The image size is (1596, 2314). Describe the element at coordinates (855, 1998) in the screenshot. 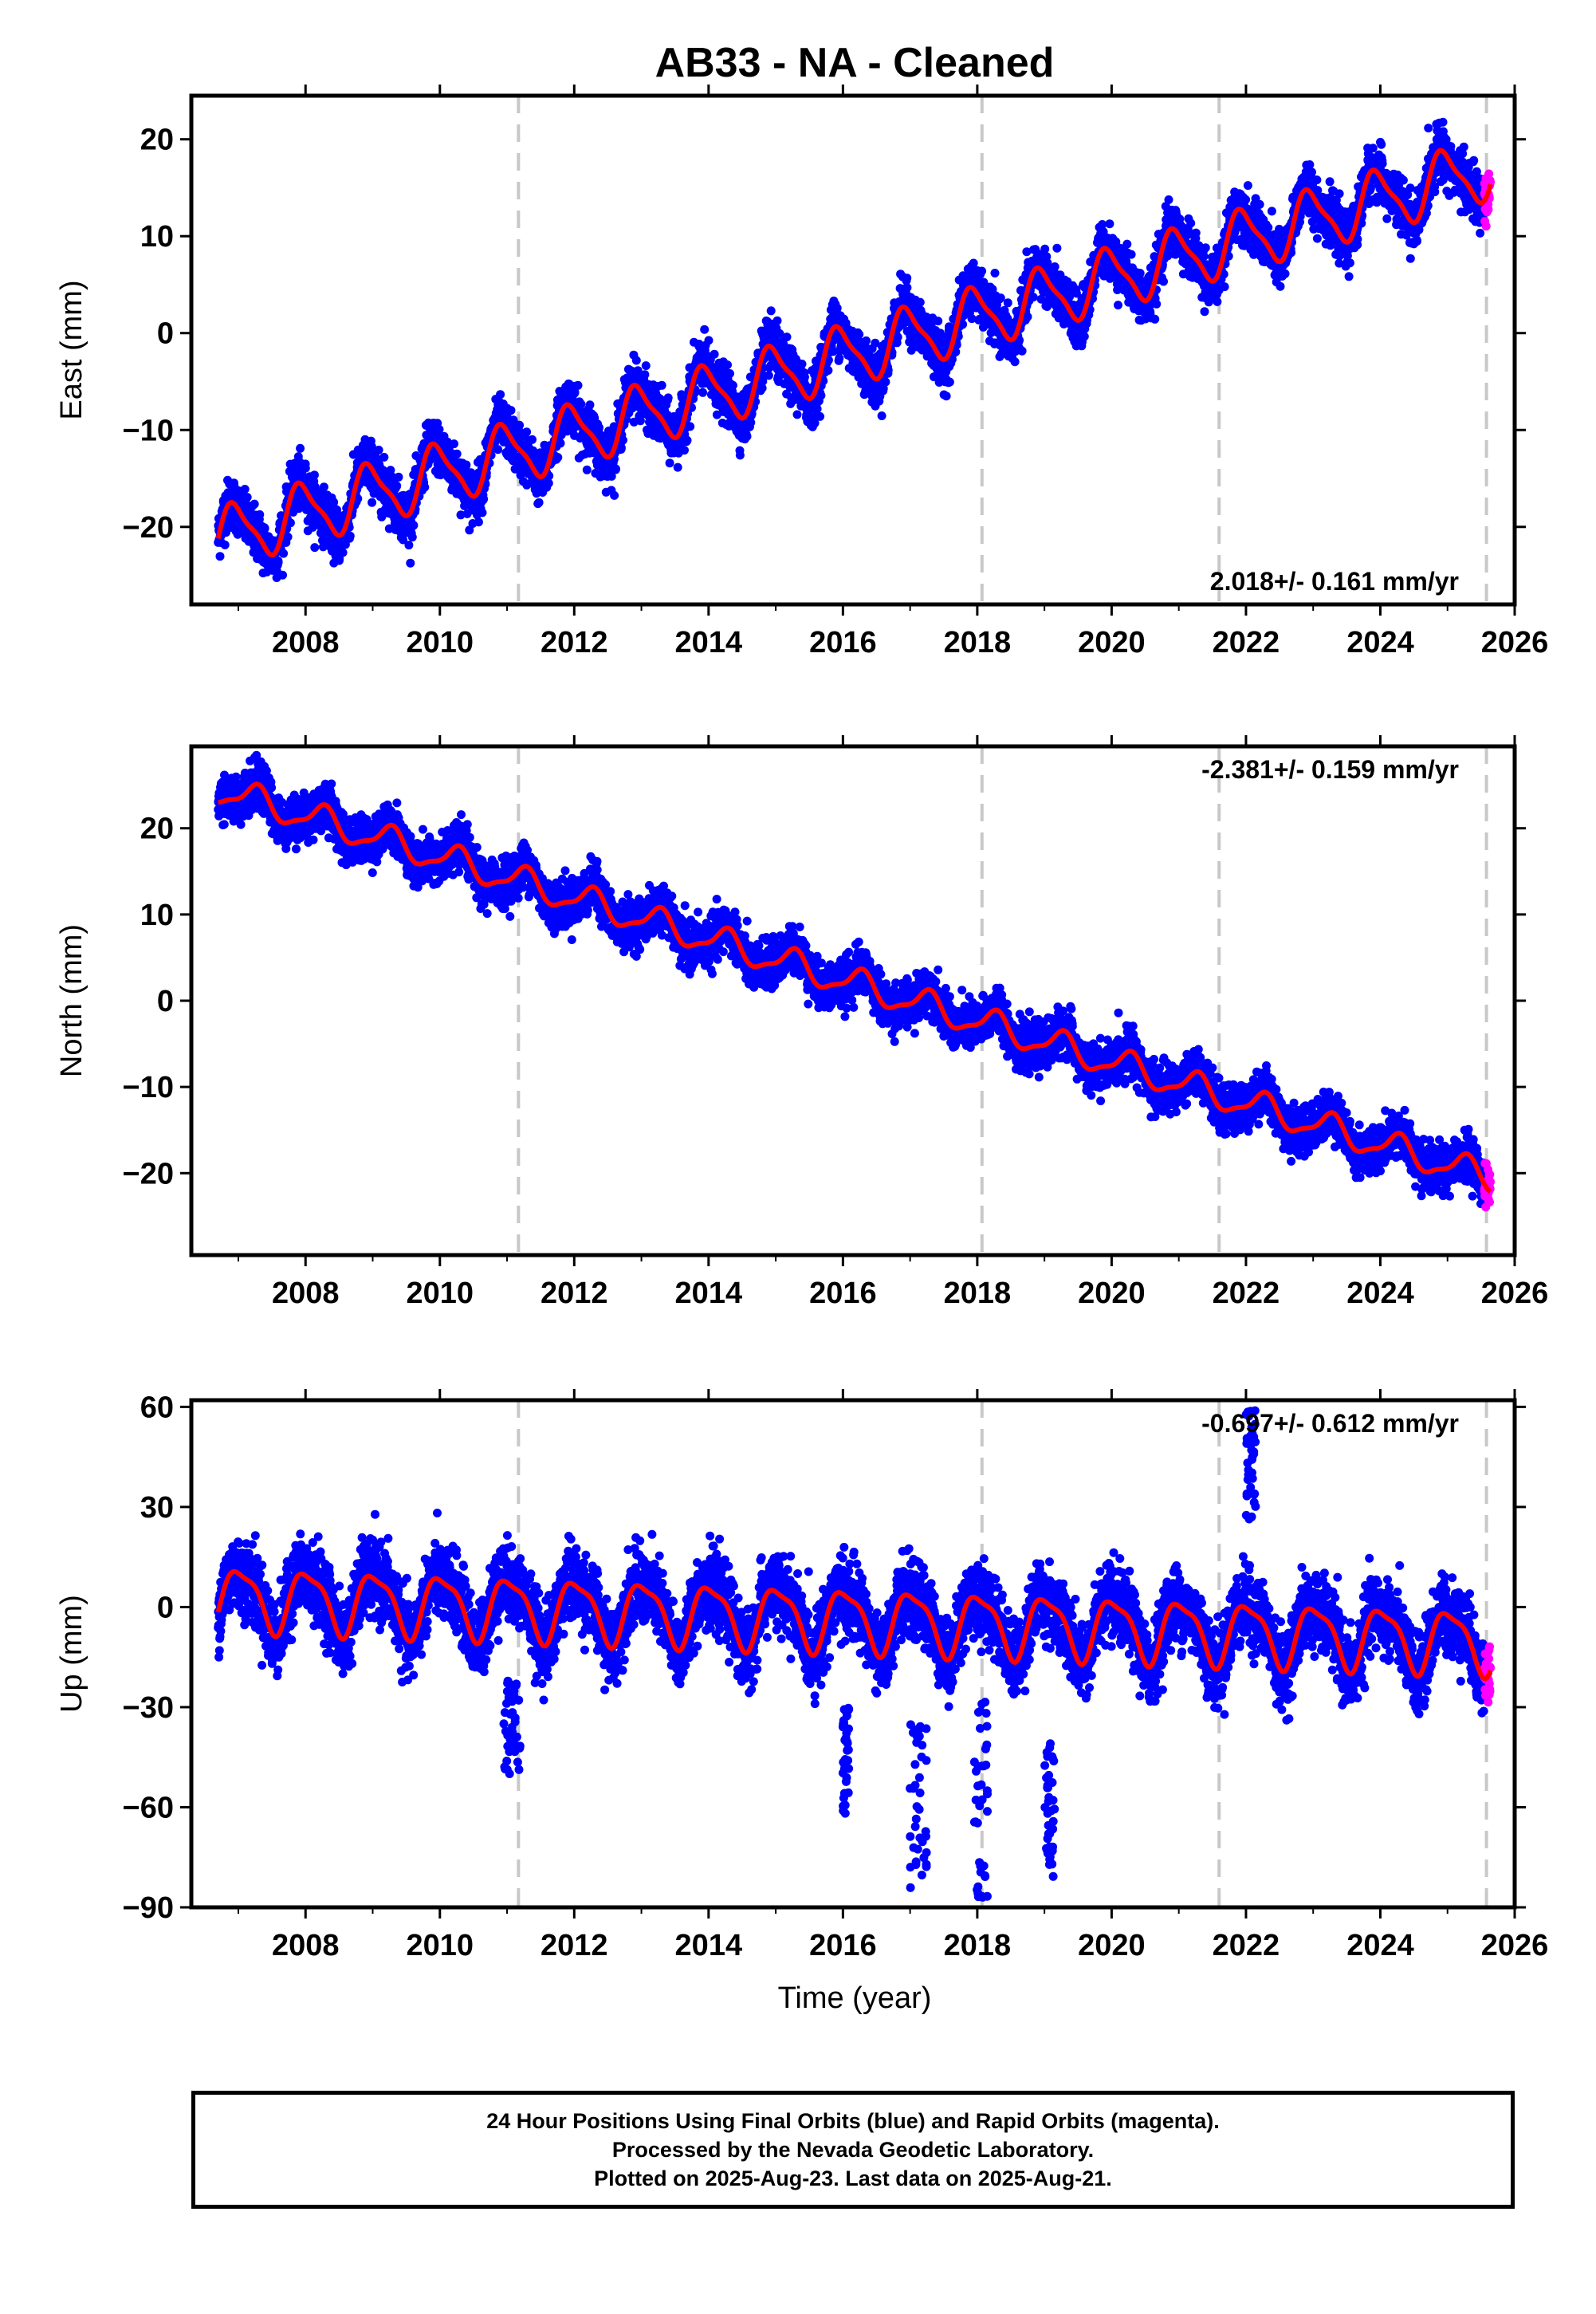

I see `x-axis-label: Time (year)` at that location.